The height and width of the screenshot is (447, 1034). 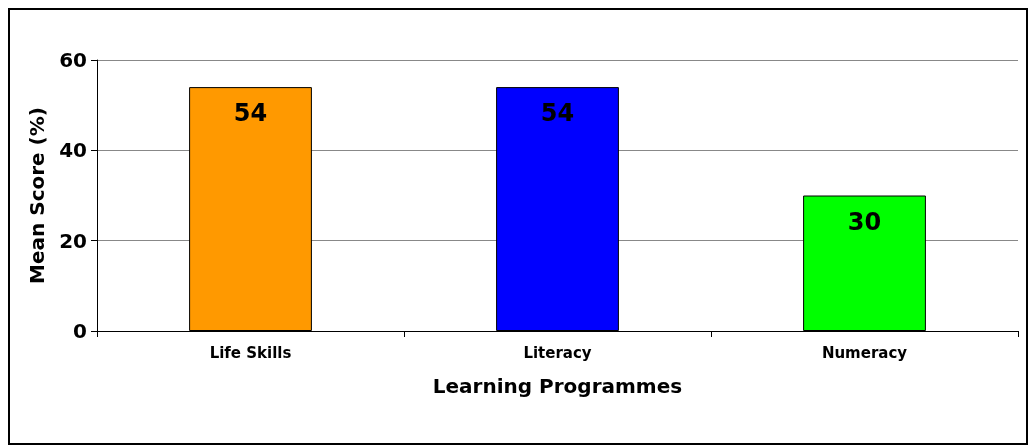 What do you see at coordinates (73, 150) in the screenshot?
I see `y-tick-label: 40` at bounding box center [73, 150].